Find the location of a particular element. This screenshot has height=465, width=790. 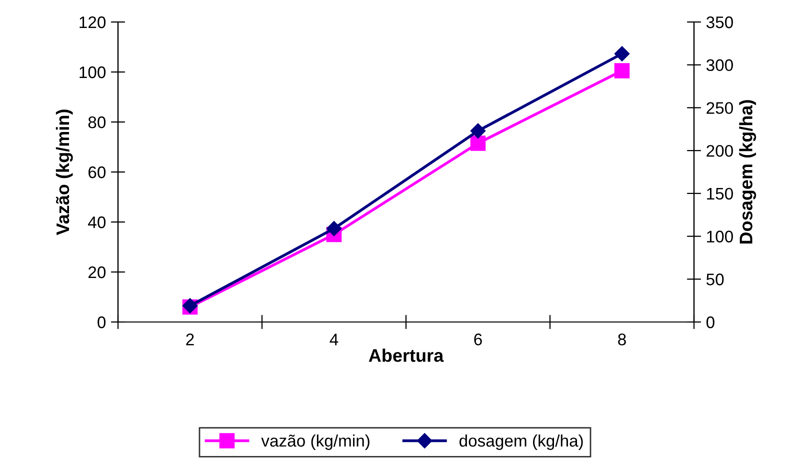

y2-tick-label: 350 is located at coordinates (719, 22).